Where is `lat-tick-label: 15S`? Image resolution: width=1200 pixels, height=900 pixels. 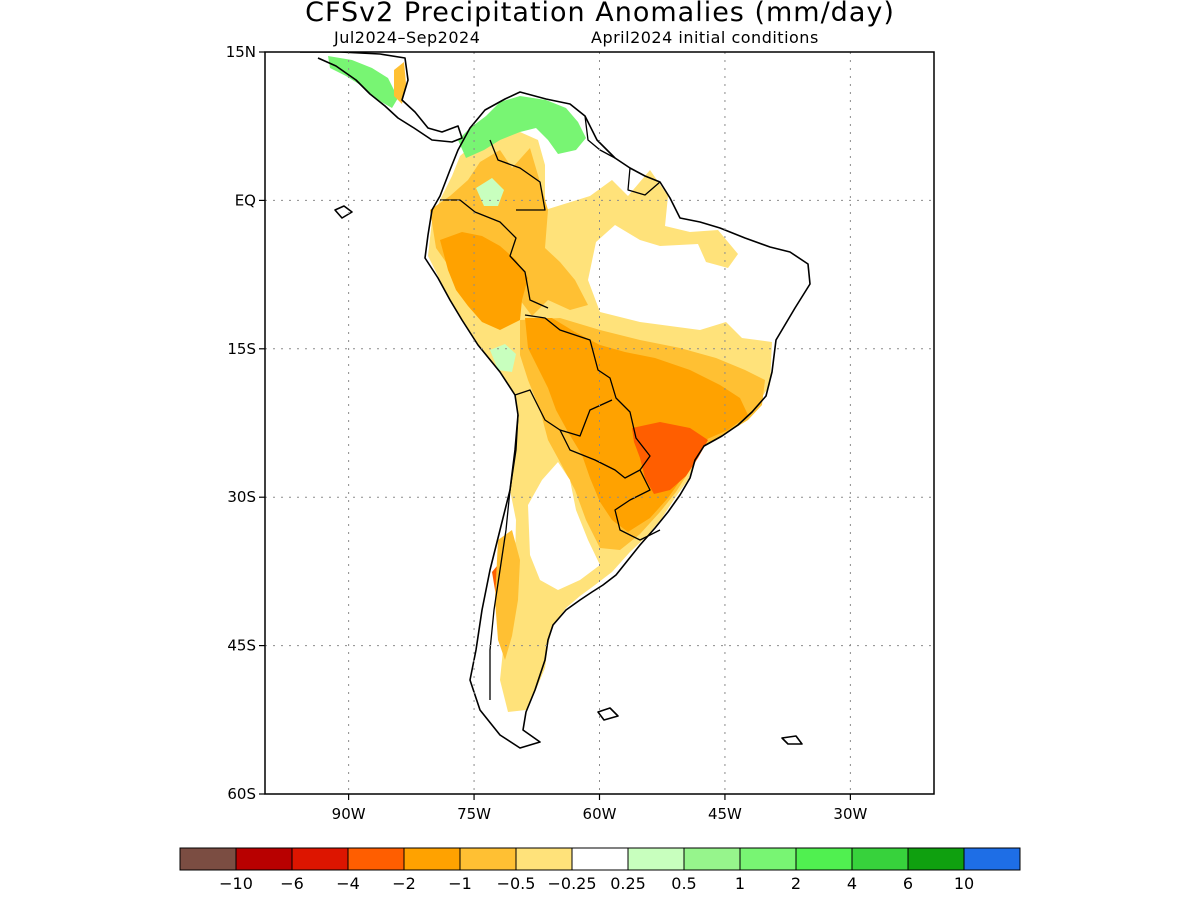
lat-tick-label: 15S is located at coordinates (241, 349).